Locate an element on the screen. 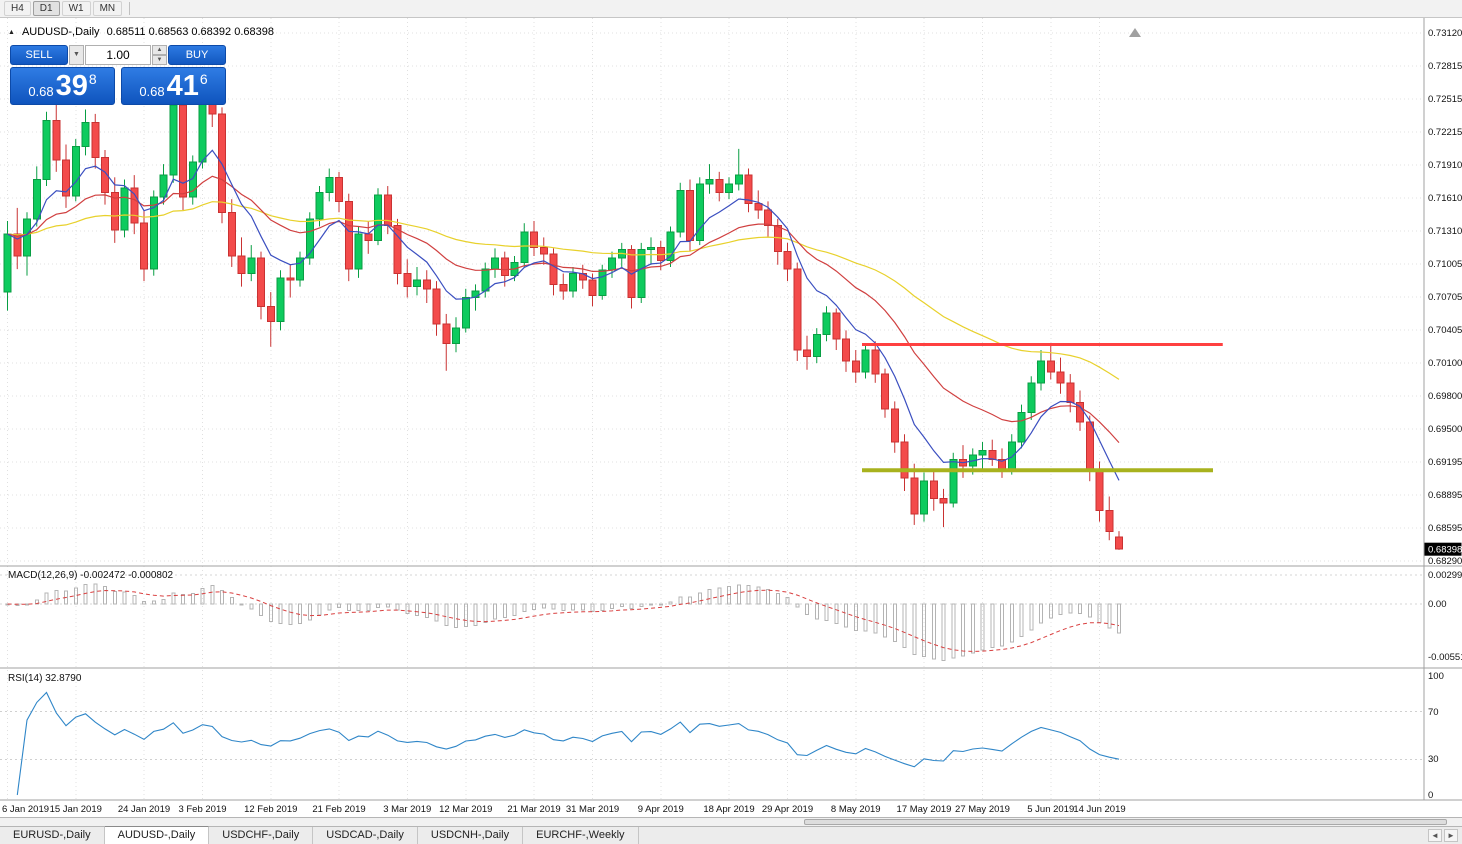  timeframe-h4-button: H4 is located at coordinates (17, 8).